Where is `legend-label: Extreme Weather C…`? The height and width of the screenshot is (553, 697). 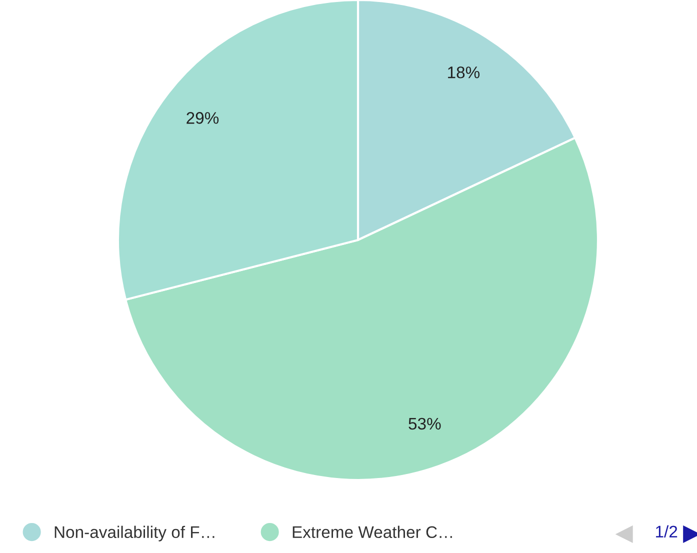
legend-label: Extreme Weather C… is located at coordinates (372, 532).